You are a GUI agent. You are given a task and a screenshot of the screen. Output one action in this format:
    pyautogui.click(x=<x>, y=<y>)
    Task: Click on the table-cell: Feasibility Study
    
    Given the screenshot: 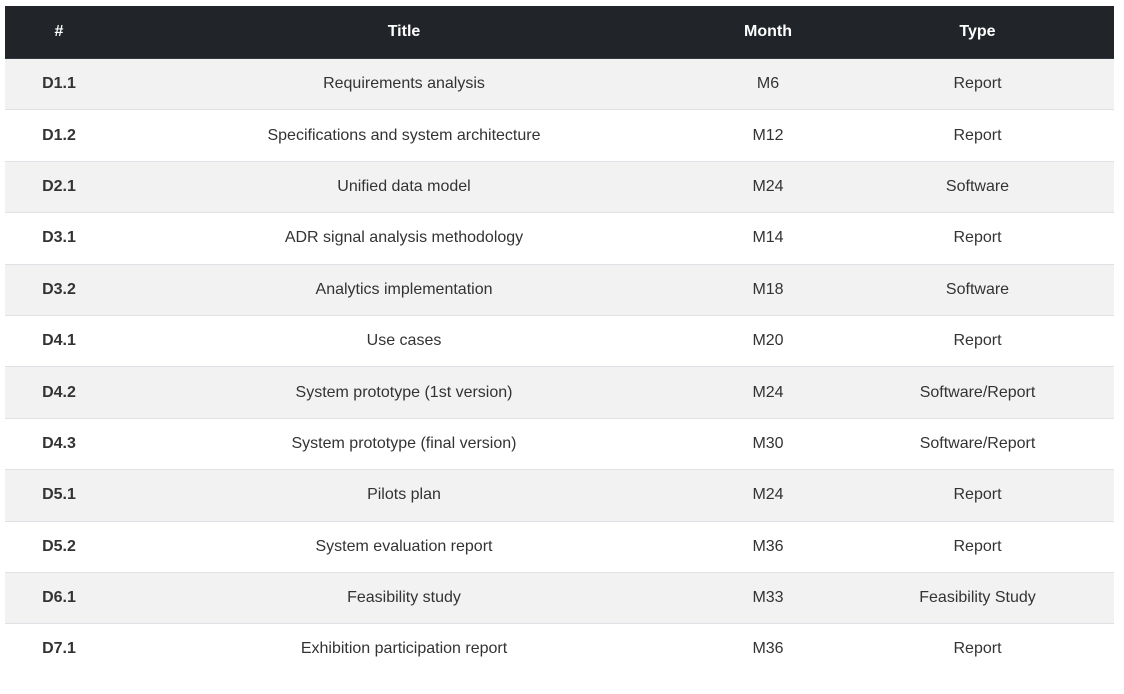 What is the action you would take?
    pyautogui.click(x=977, y=597)
    